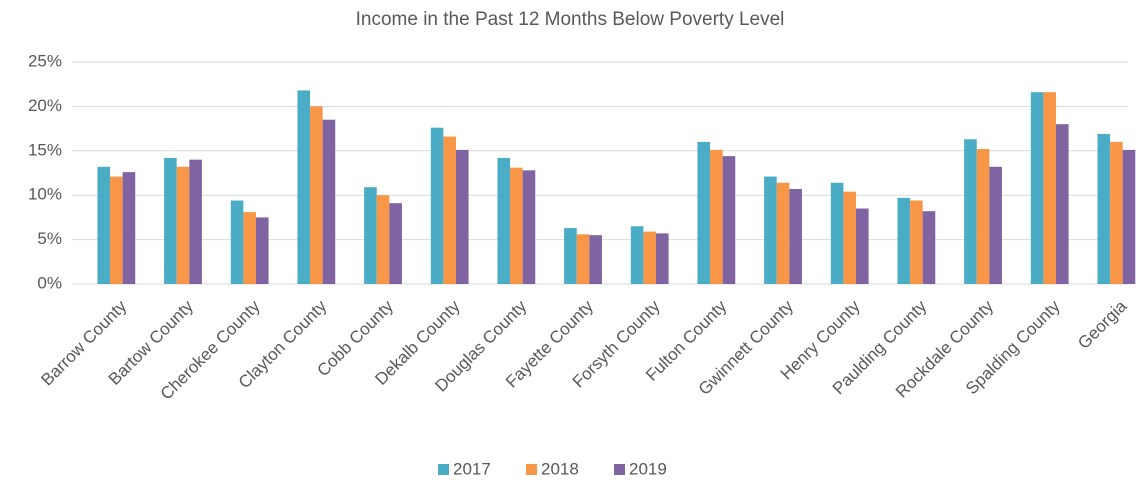 Image resolution: width=1140 pixels, height=486 pixels. I want to click on y-tick-label: 0%, so click(49, 282).